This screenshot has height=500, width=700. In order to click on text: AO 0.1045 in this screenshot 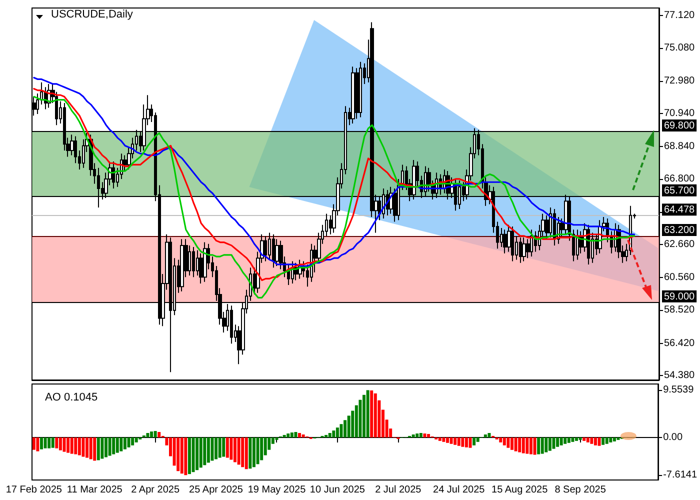, I will do `click(71, 398)`.